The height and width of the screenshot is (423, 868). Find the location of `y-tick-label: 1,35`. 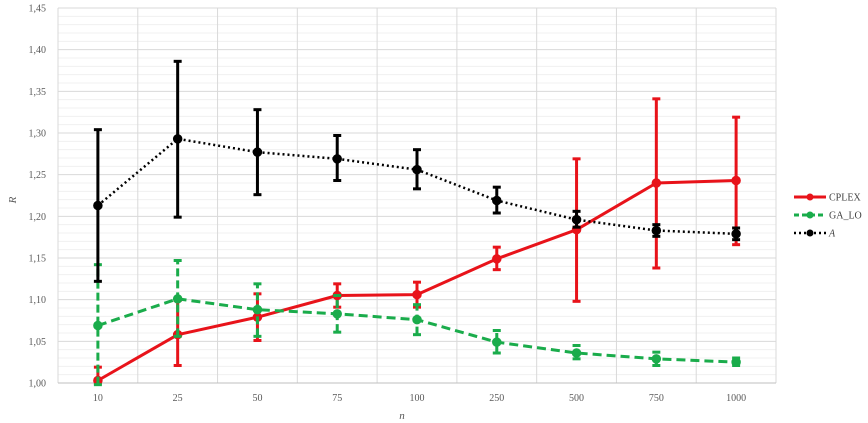

y-tick-label: 1,35 is located at coordinates (38, 92).